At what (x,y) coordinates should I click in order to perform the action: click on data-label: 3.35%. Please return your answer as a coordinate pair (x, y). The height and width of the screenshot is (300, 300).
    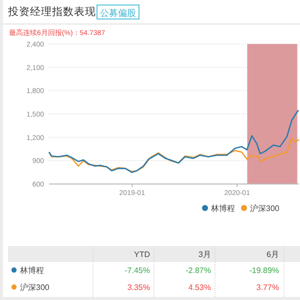
    Looking at the image, I should click on (138, 287).